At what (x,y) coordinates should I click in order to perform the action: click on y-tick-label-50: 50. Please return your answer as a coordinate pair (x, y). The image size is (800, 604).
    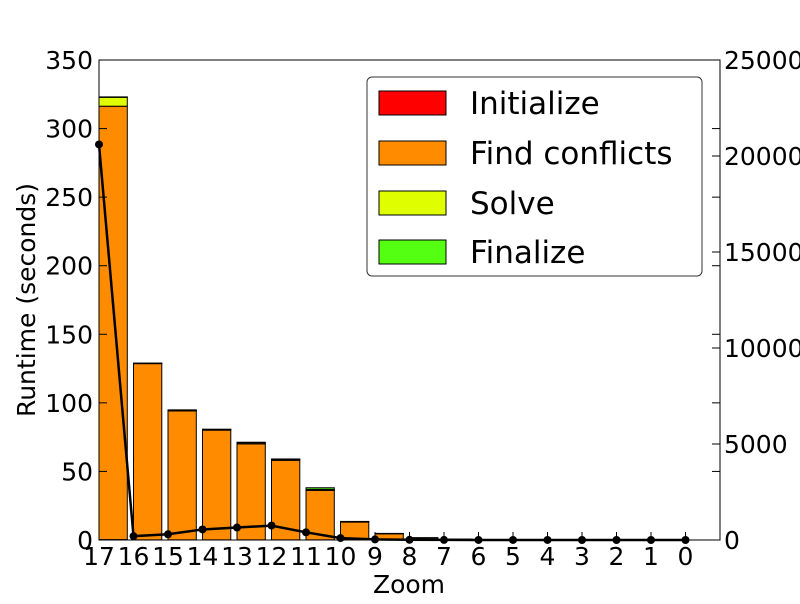
    Looking at the image, I should click on (77, 471).